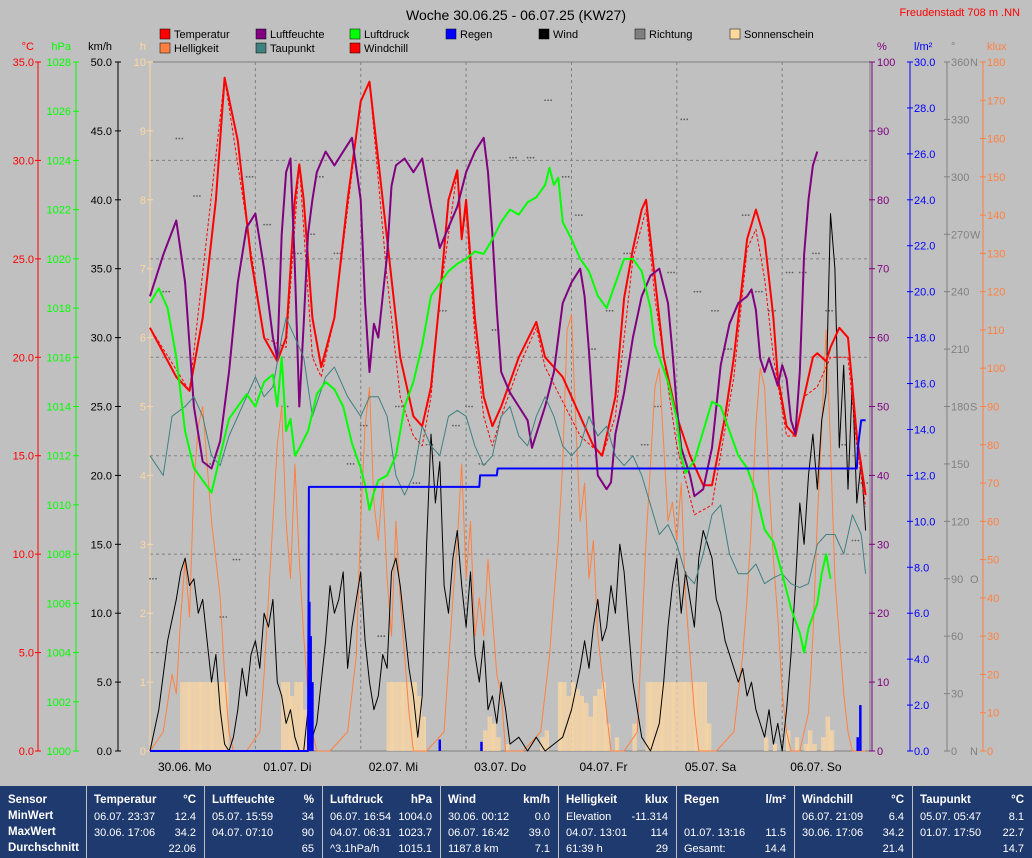 The height and width of the screenshot is (858, 1032). I want to click on axis-tick-label-rain: 22.0, so click(924, 247).